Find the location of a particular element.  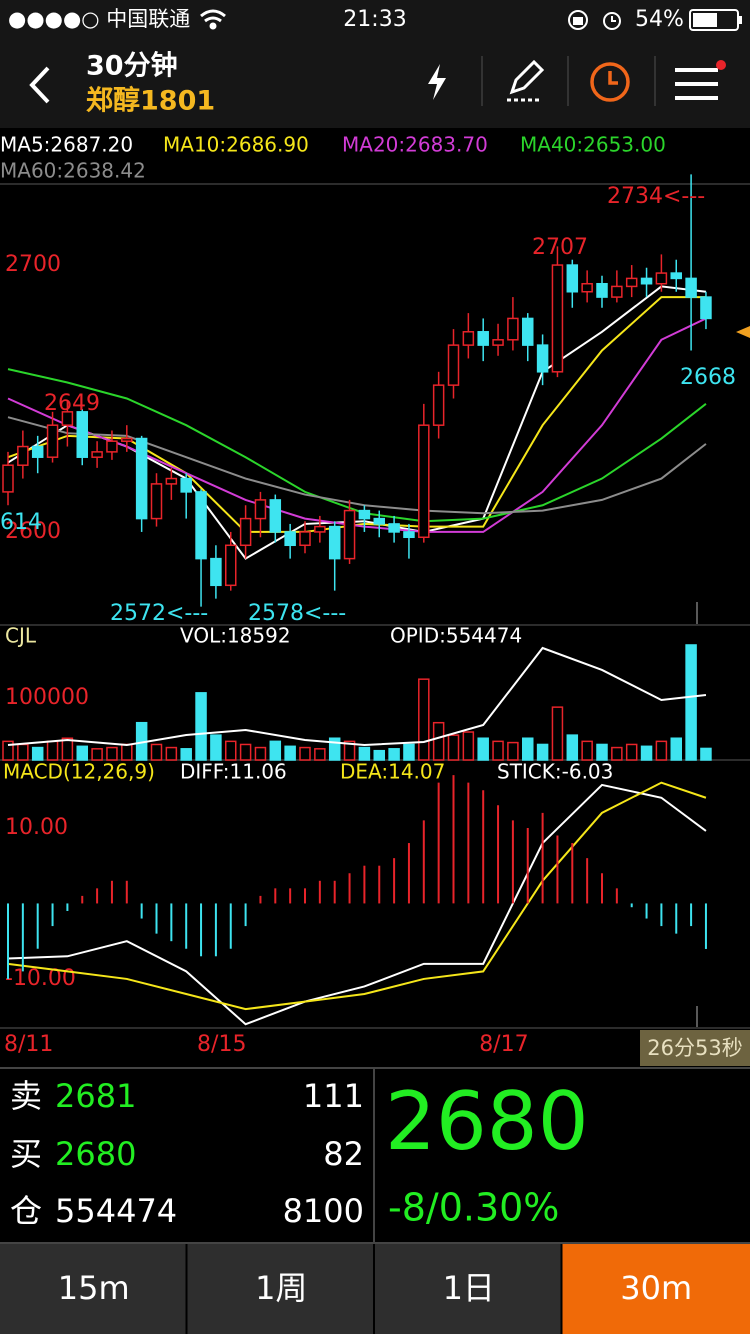

legend-entry: VOL:18592 is located at coordinates (235, 636).